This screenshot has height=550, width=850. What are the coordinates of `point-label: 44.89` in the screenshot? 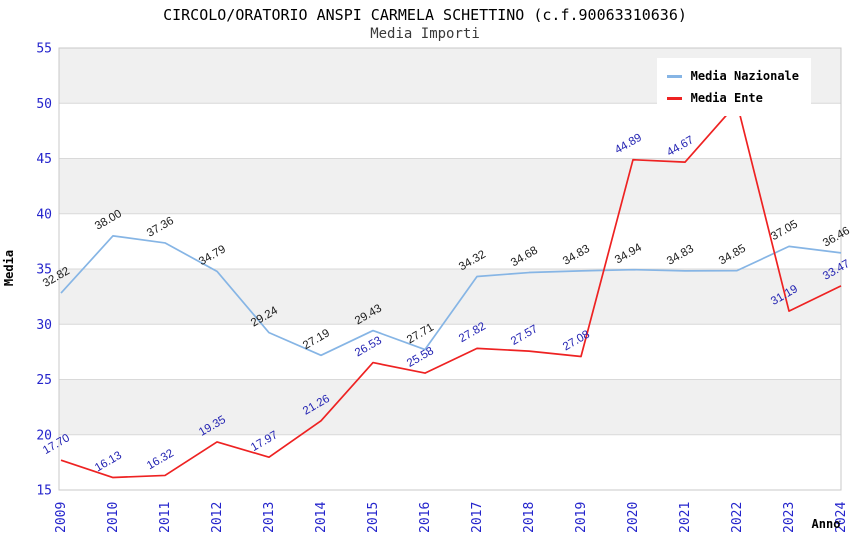 It's located at (628, 144).